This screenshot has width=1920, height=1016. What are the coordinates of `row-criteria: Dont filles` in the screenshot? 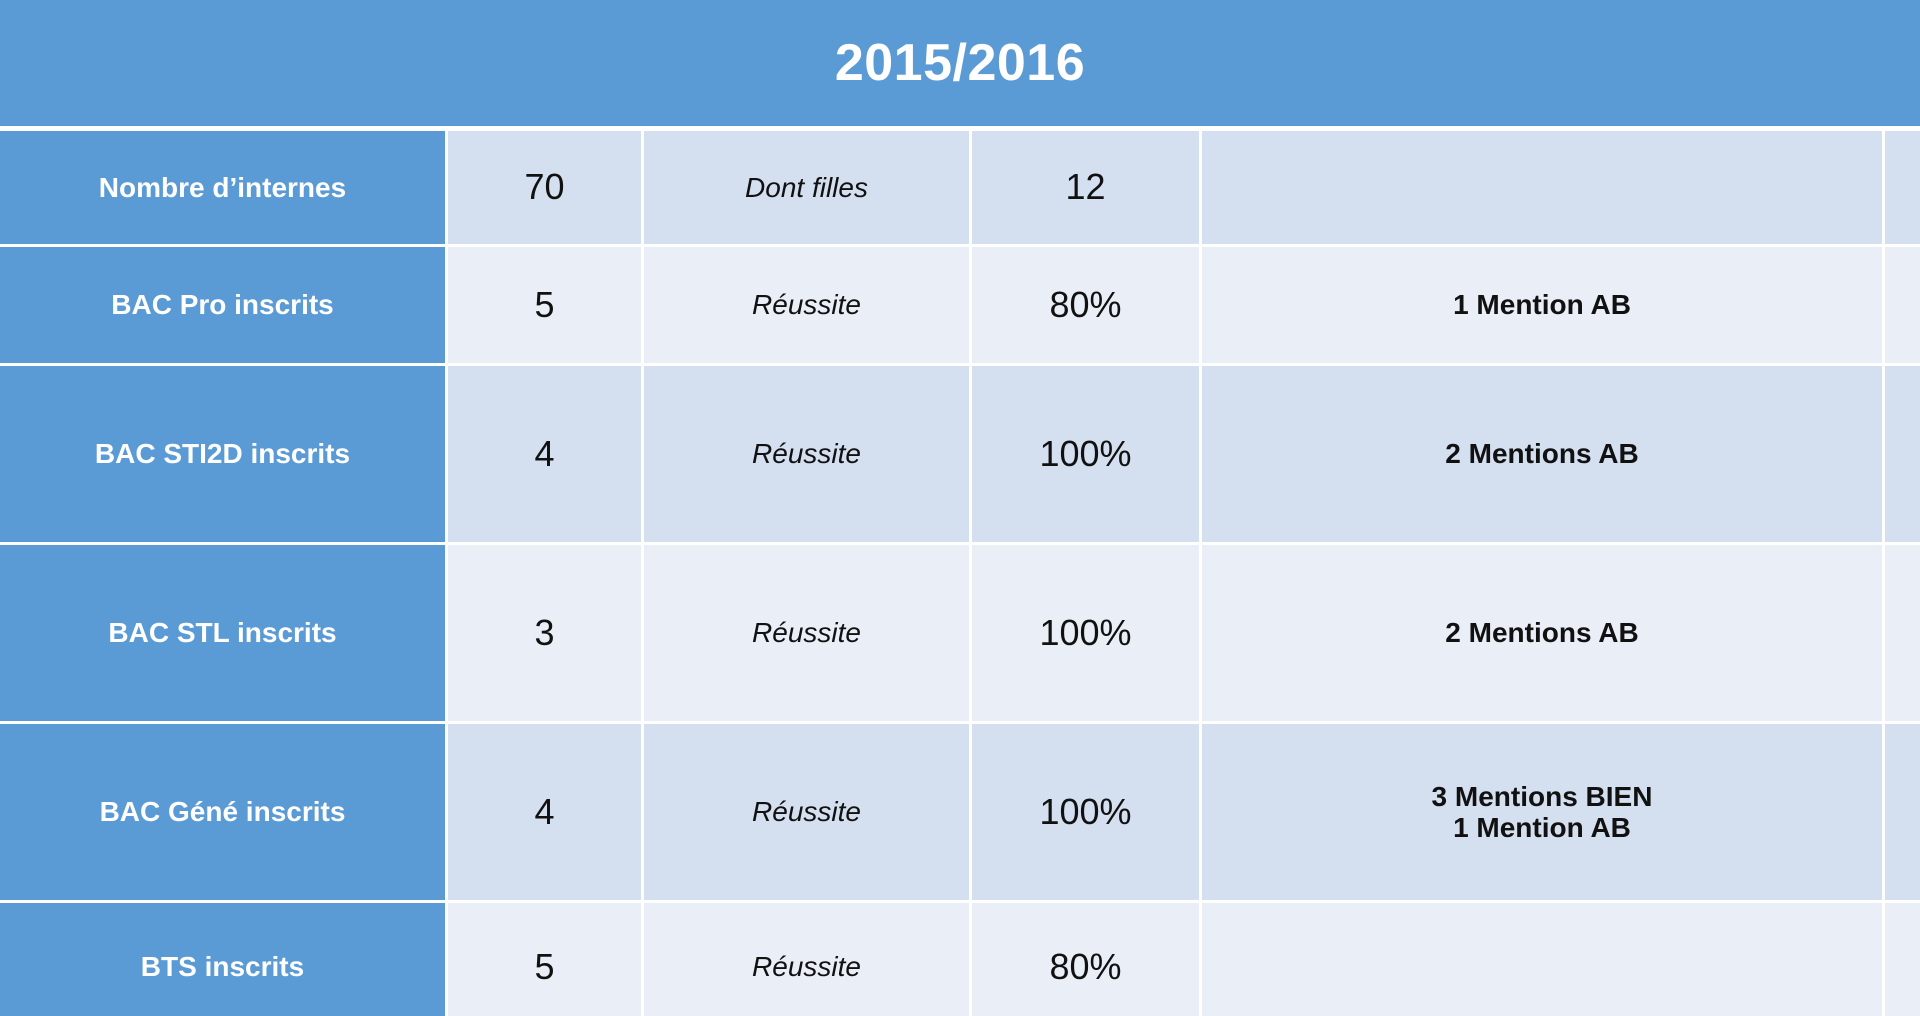 It's located at (806, 187).